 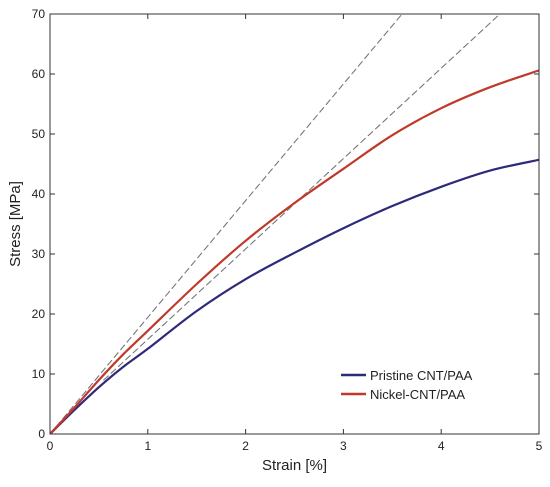 I want to click on legend: Pristine CNT/PAA Nickel-CNT/PAA, so click(x=407, y=385).